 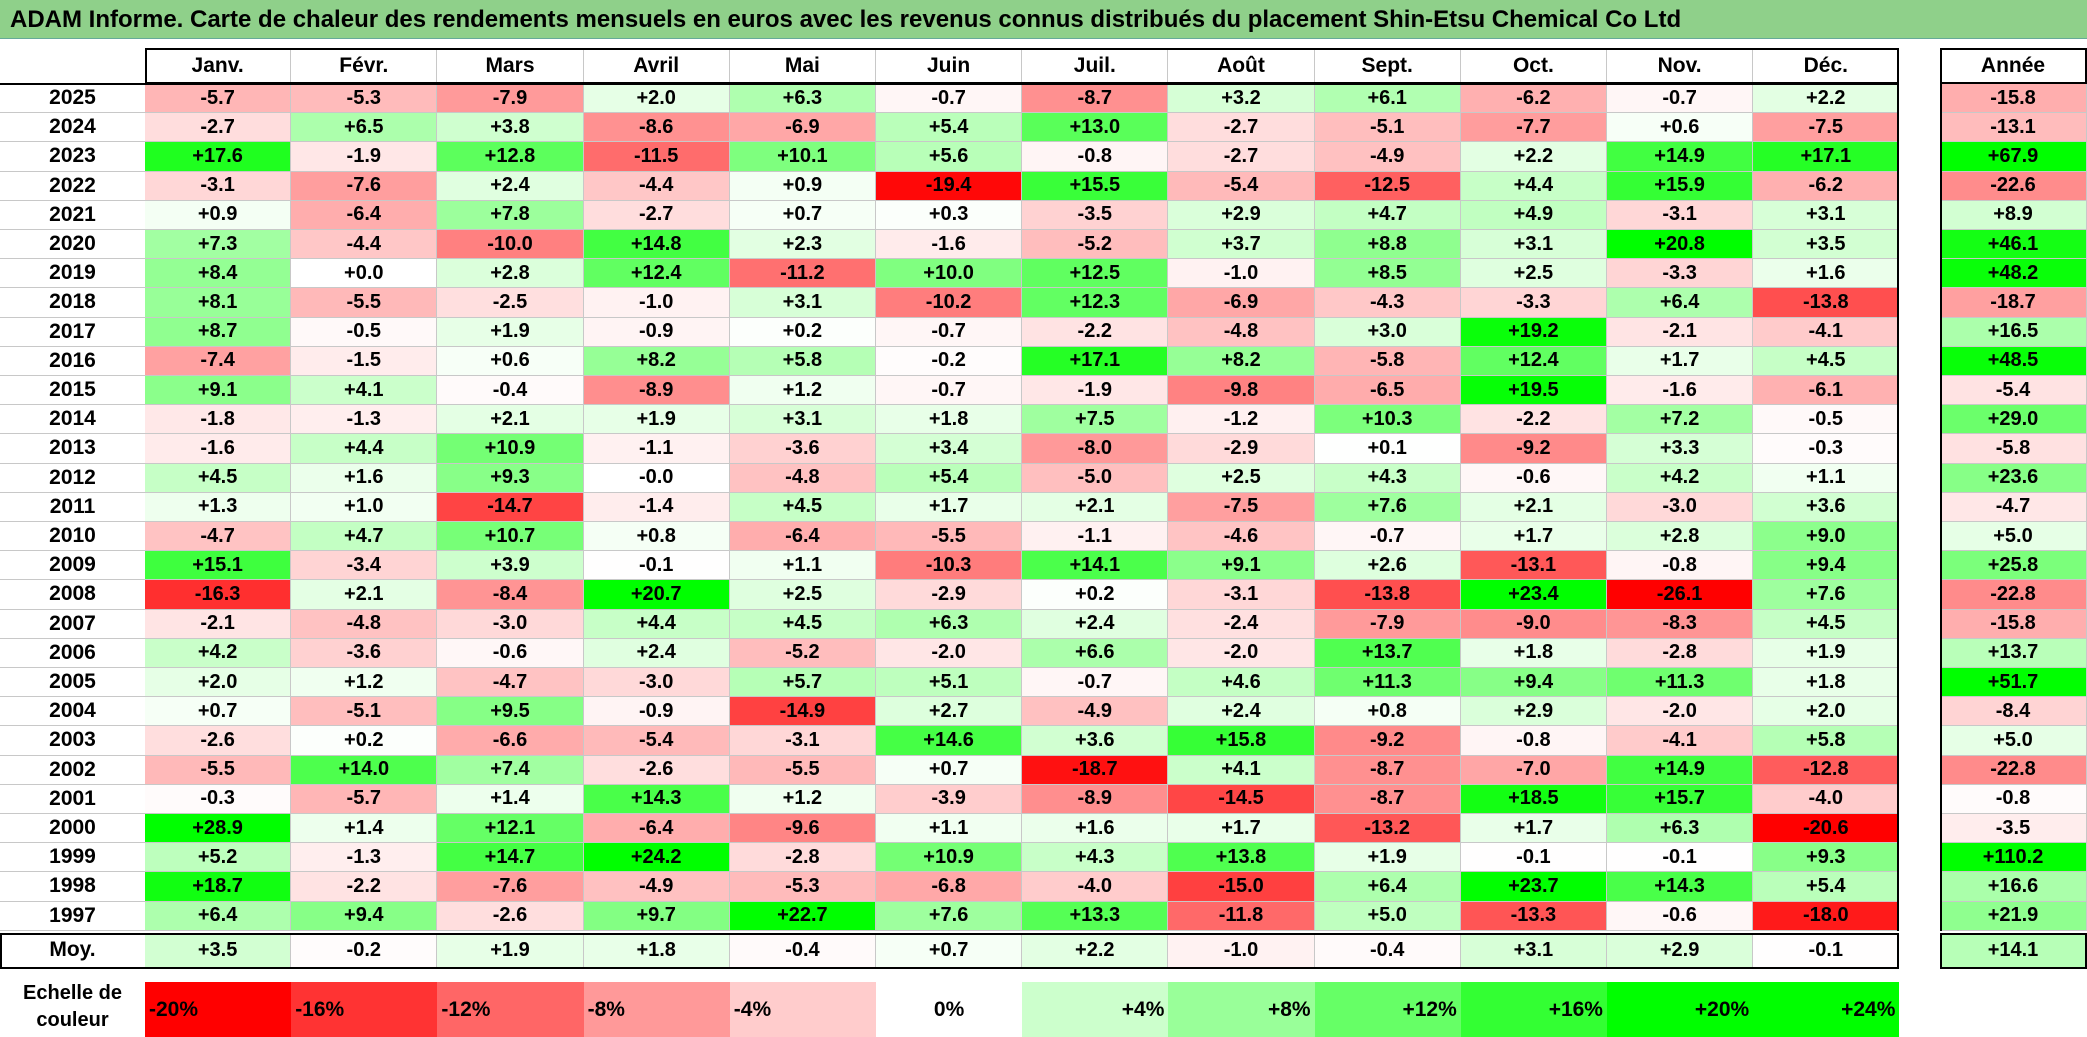 What do you see at coordinates (218, 128) in the screenshot?
I see `heatmap-cell: -2.7` at bounding box center [218, 128].